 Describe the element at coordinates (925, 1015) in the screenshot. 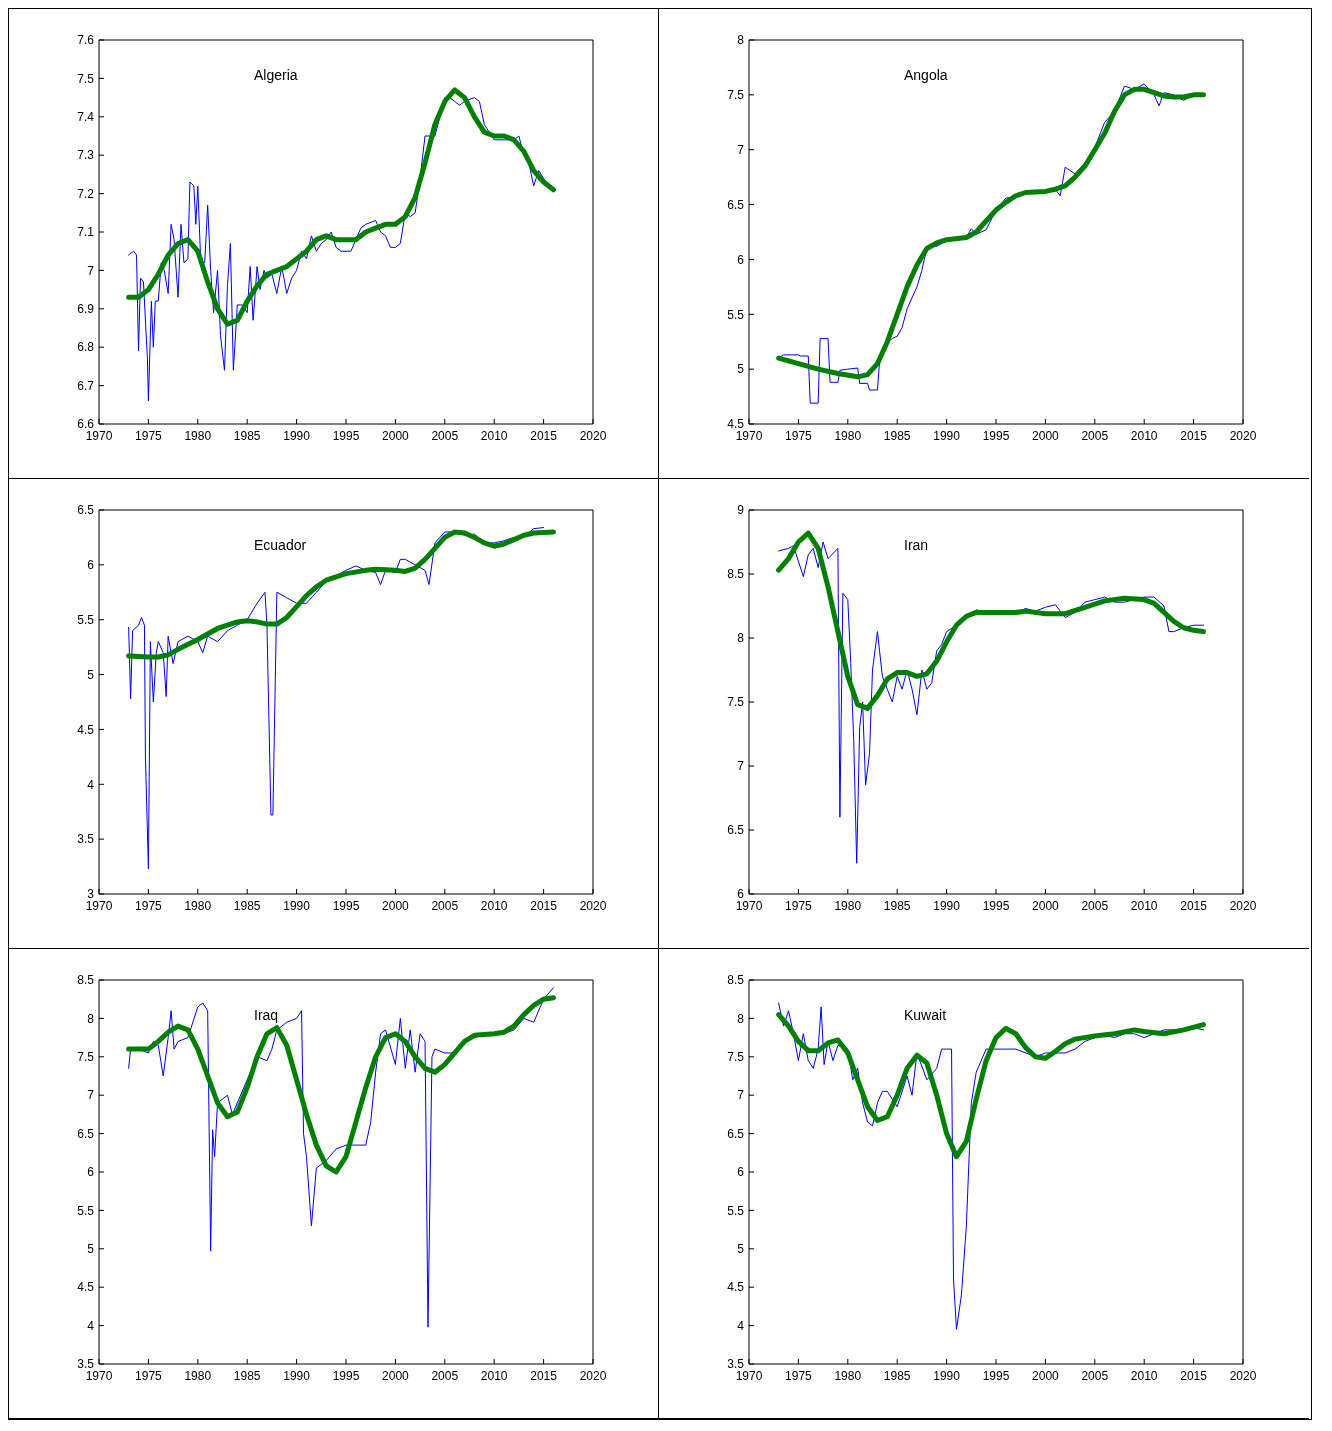

I see `text: Kuwait` at that location.